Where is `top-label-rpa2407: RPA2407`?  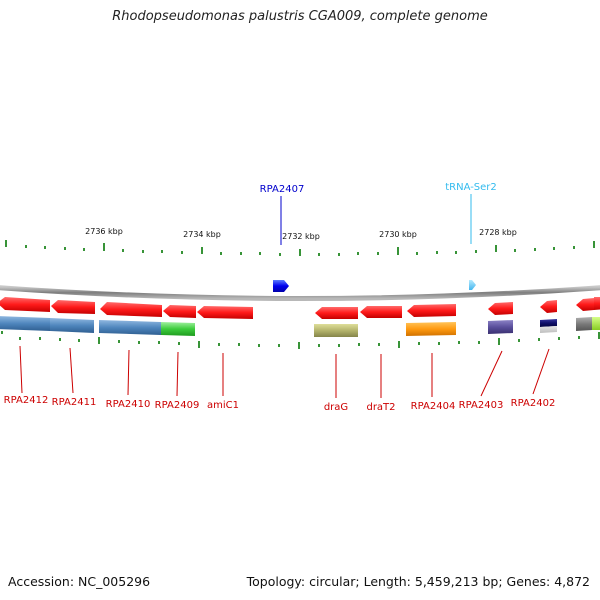
top-label-rpa2407: RPA2407 is located at coordinates (282, 189).